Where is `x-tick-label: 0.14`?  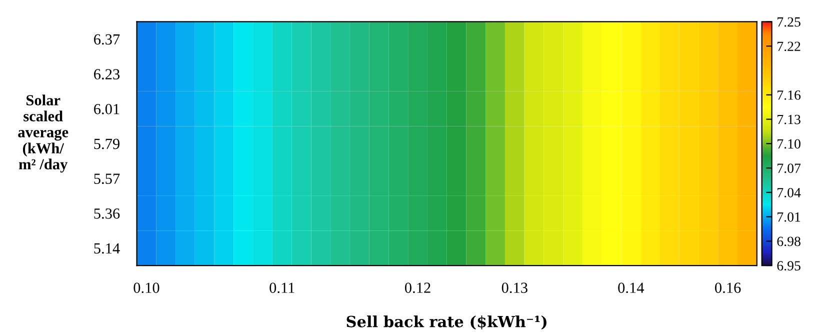
x-tick-label: 0.14 is located at coordinates (631, 288).